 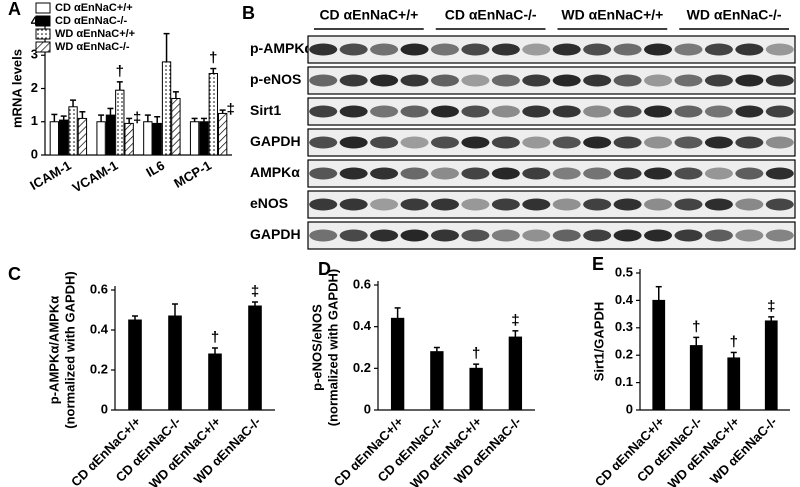 What do you see at coordinates (734, 15) in the screenshot?
I see `blot-group-label: WD αEnNaC-/-` at bounding box center [734, 15].